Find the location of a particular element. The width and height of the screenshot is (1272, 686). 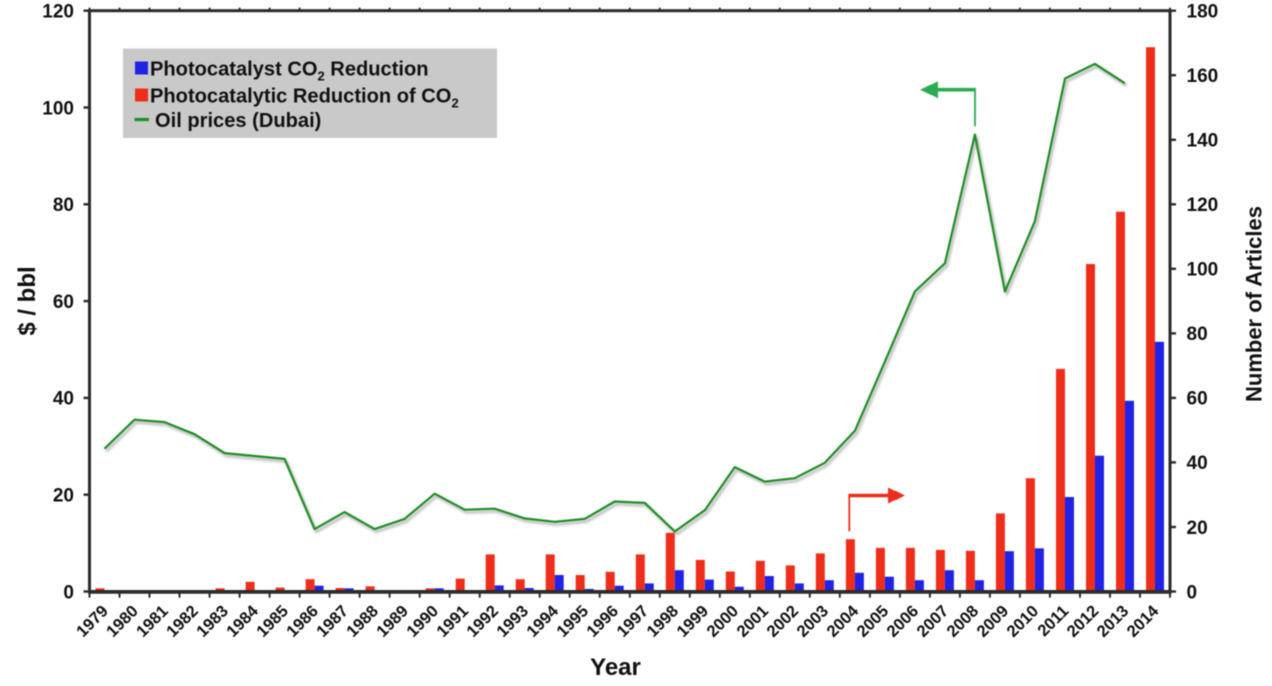

svg-text: 180 is located at coordinates (1203, 12).